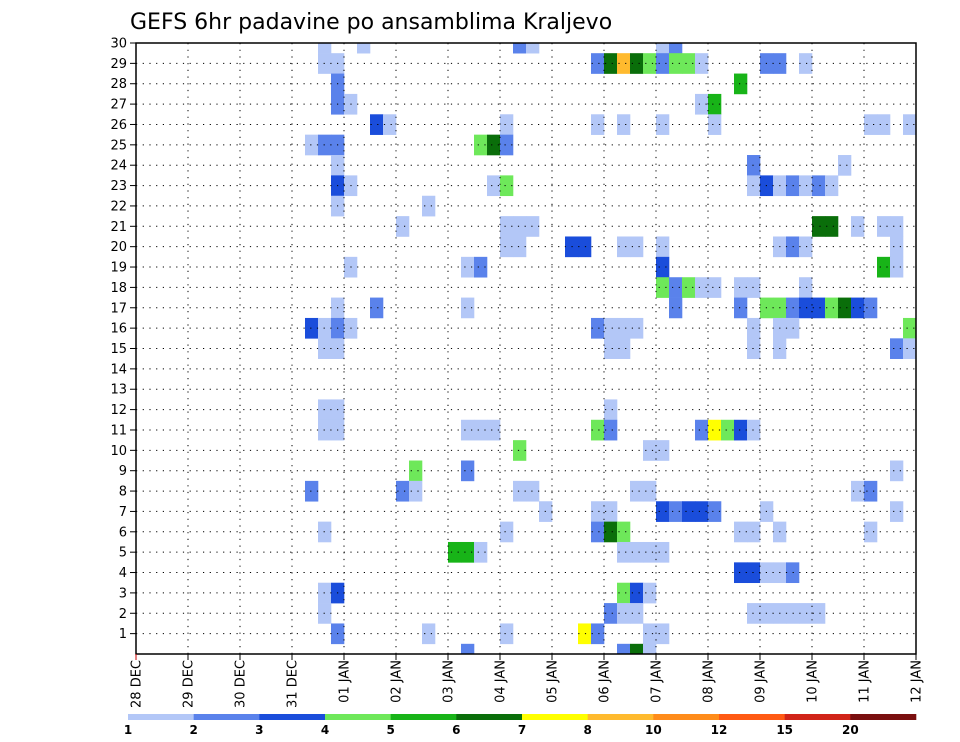 This screenshot has width=960, height=742. I want to click on color-legend: 1 2 3 4 5 6 7 8 10 12 15 20, so click(520, 725).